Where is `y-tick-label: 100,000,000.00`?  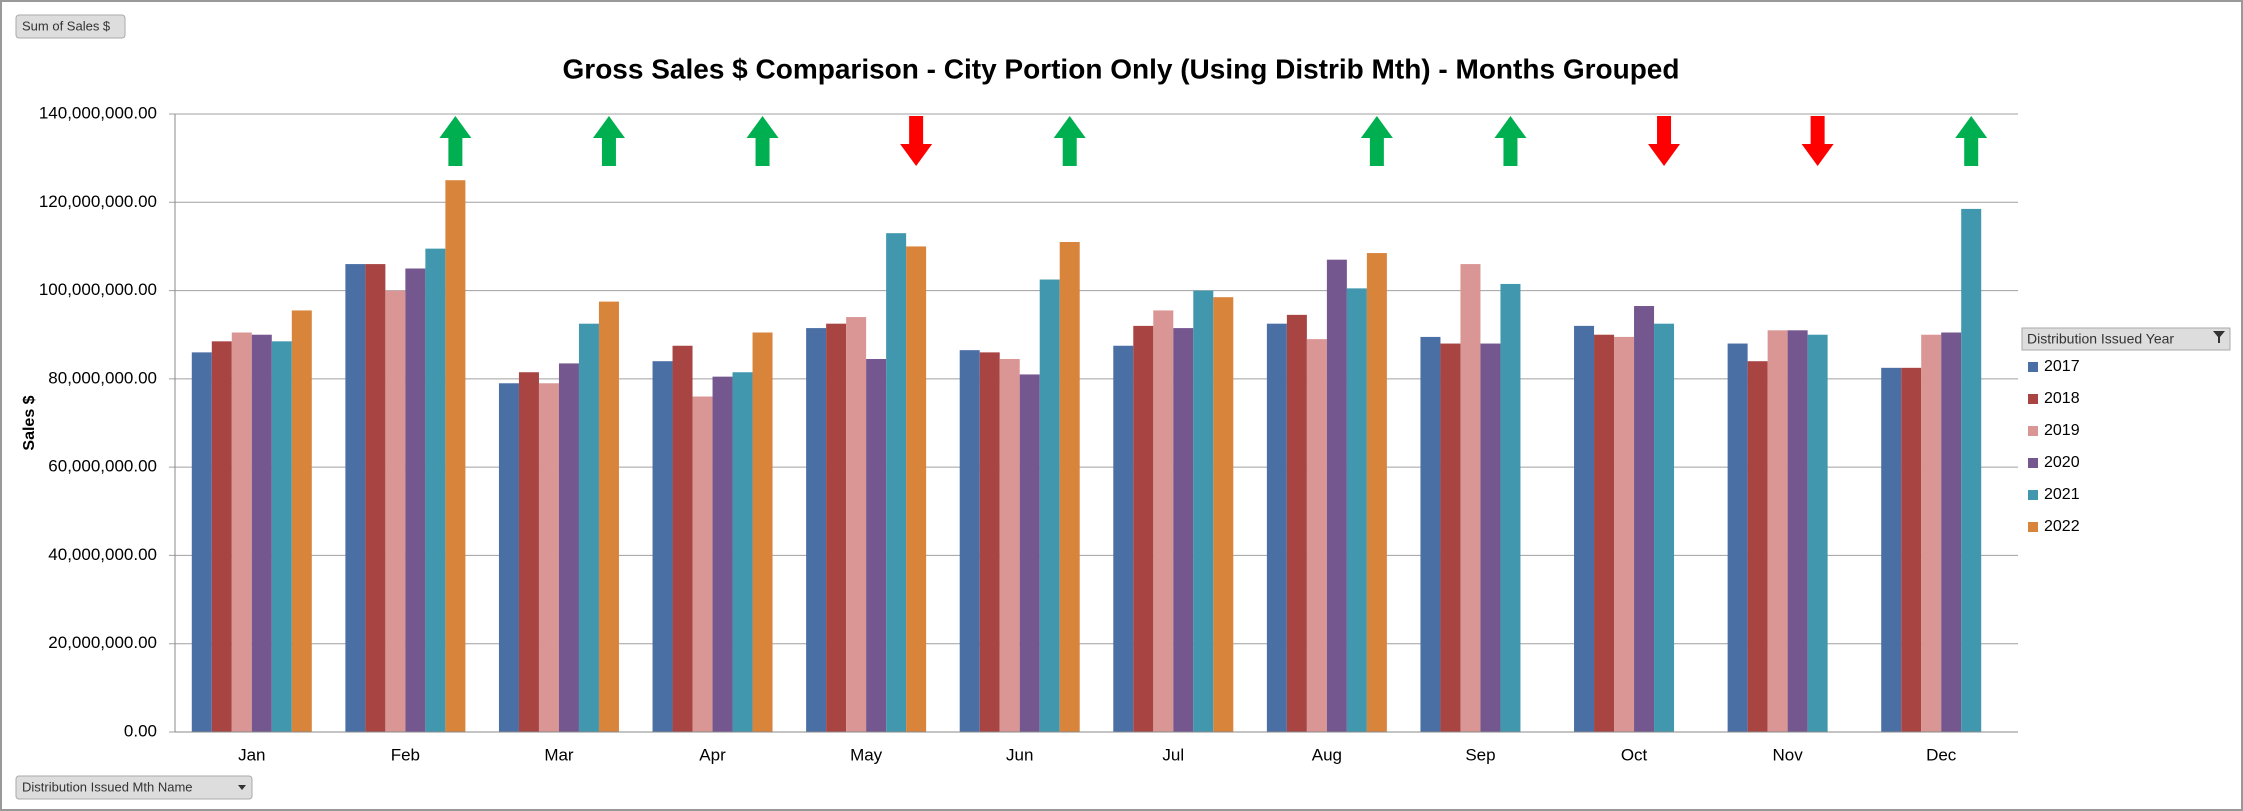
y-tick-label: 100,000,000.00 is located at coordinates (98, 289).